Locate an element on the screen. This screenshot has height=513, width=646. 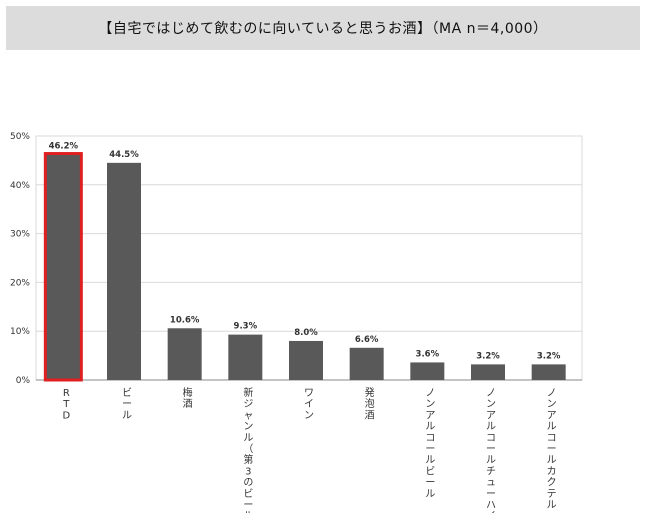
title-bar: 【自宅ではじめて飲むのに向いていると思うお酒】（MA n＝4,000） is located at coordinates (323, 28).